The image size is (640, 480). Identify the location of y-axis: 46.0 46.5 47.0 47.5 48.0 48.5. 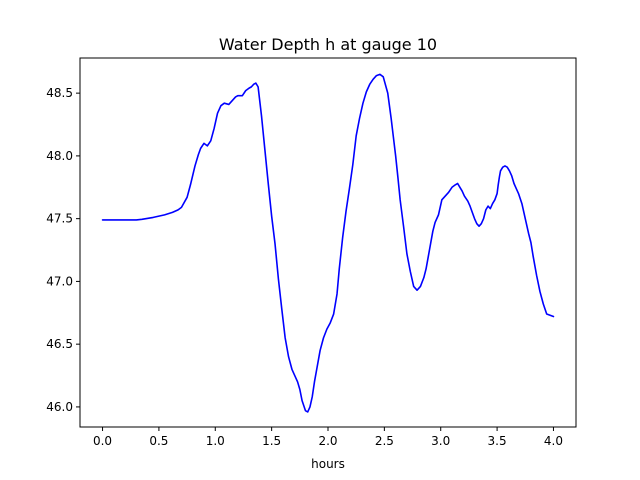
(63, 250).